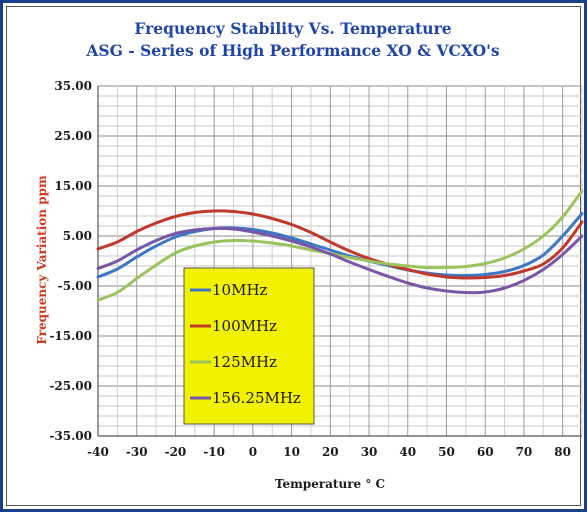 The image size is (587, 512). I want to click on x-tick-label: 70, so click(524, 452).